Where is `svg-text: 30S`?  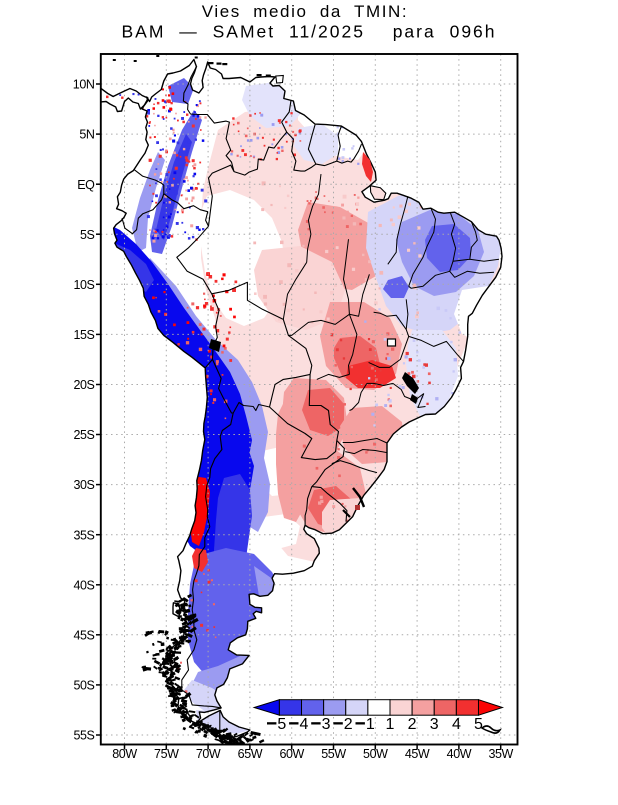 svg-text: 30S is located at coordinates (83, 485).